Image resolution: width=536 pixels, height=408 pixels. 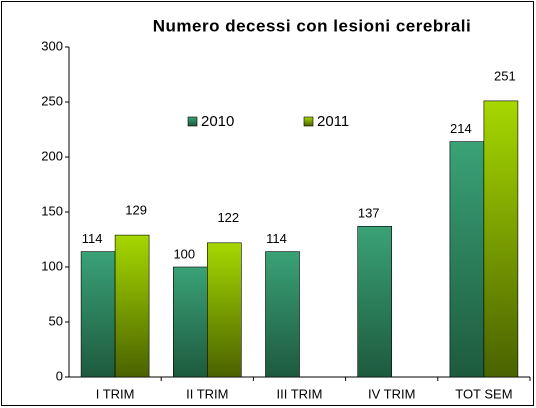 I want to click on y-tick-label: 250, so click(x=52, y=100).